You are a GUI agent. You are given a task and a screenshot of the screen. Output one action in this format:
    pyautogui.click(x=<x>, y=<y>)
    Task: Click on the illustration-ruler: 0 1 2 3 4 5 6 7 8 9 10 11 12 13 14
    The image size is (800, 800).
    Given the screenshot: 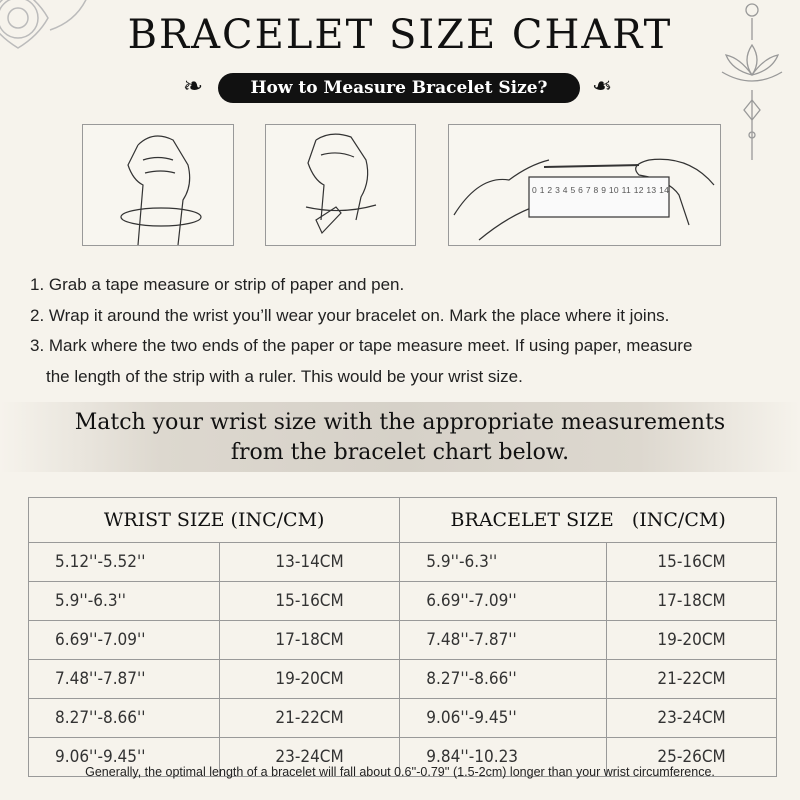 What is the action you would take?
    pyautogui.click(x=584, y=185)
    